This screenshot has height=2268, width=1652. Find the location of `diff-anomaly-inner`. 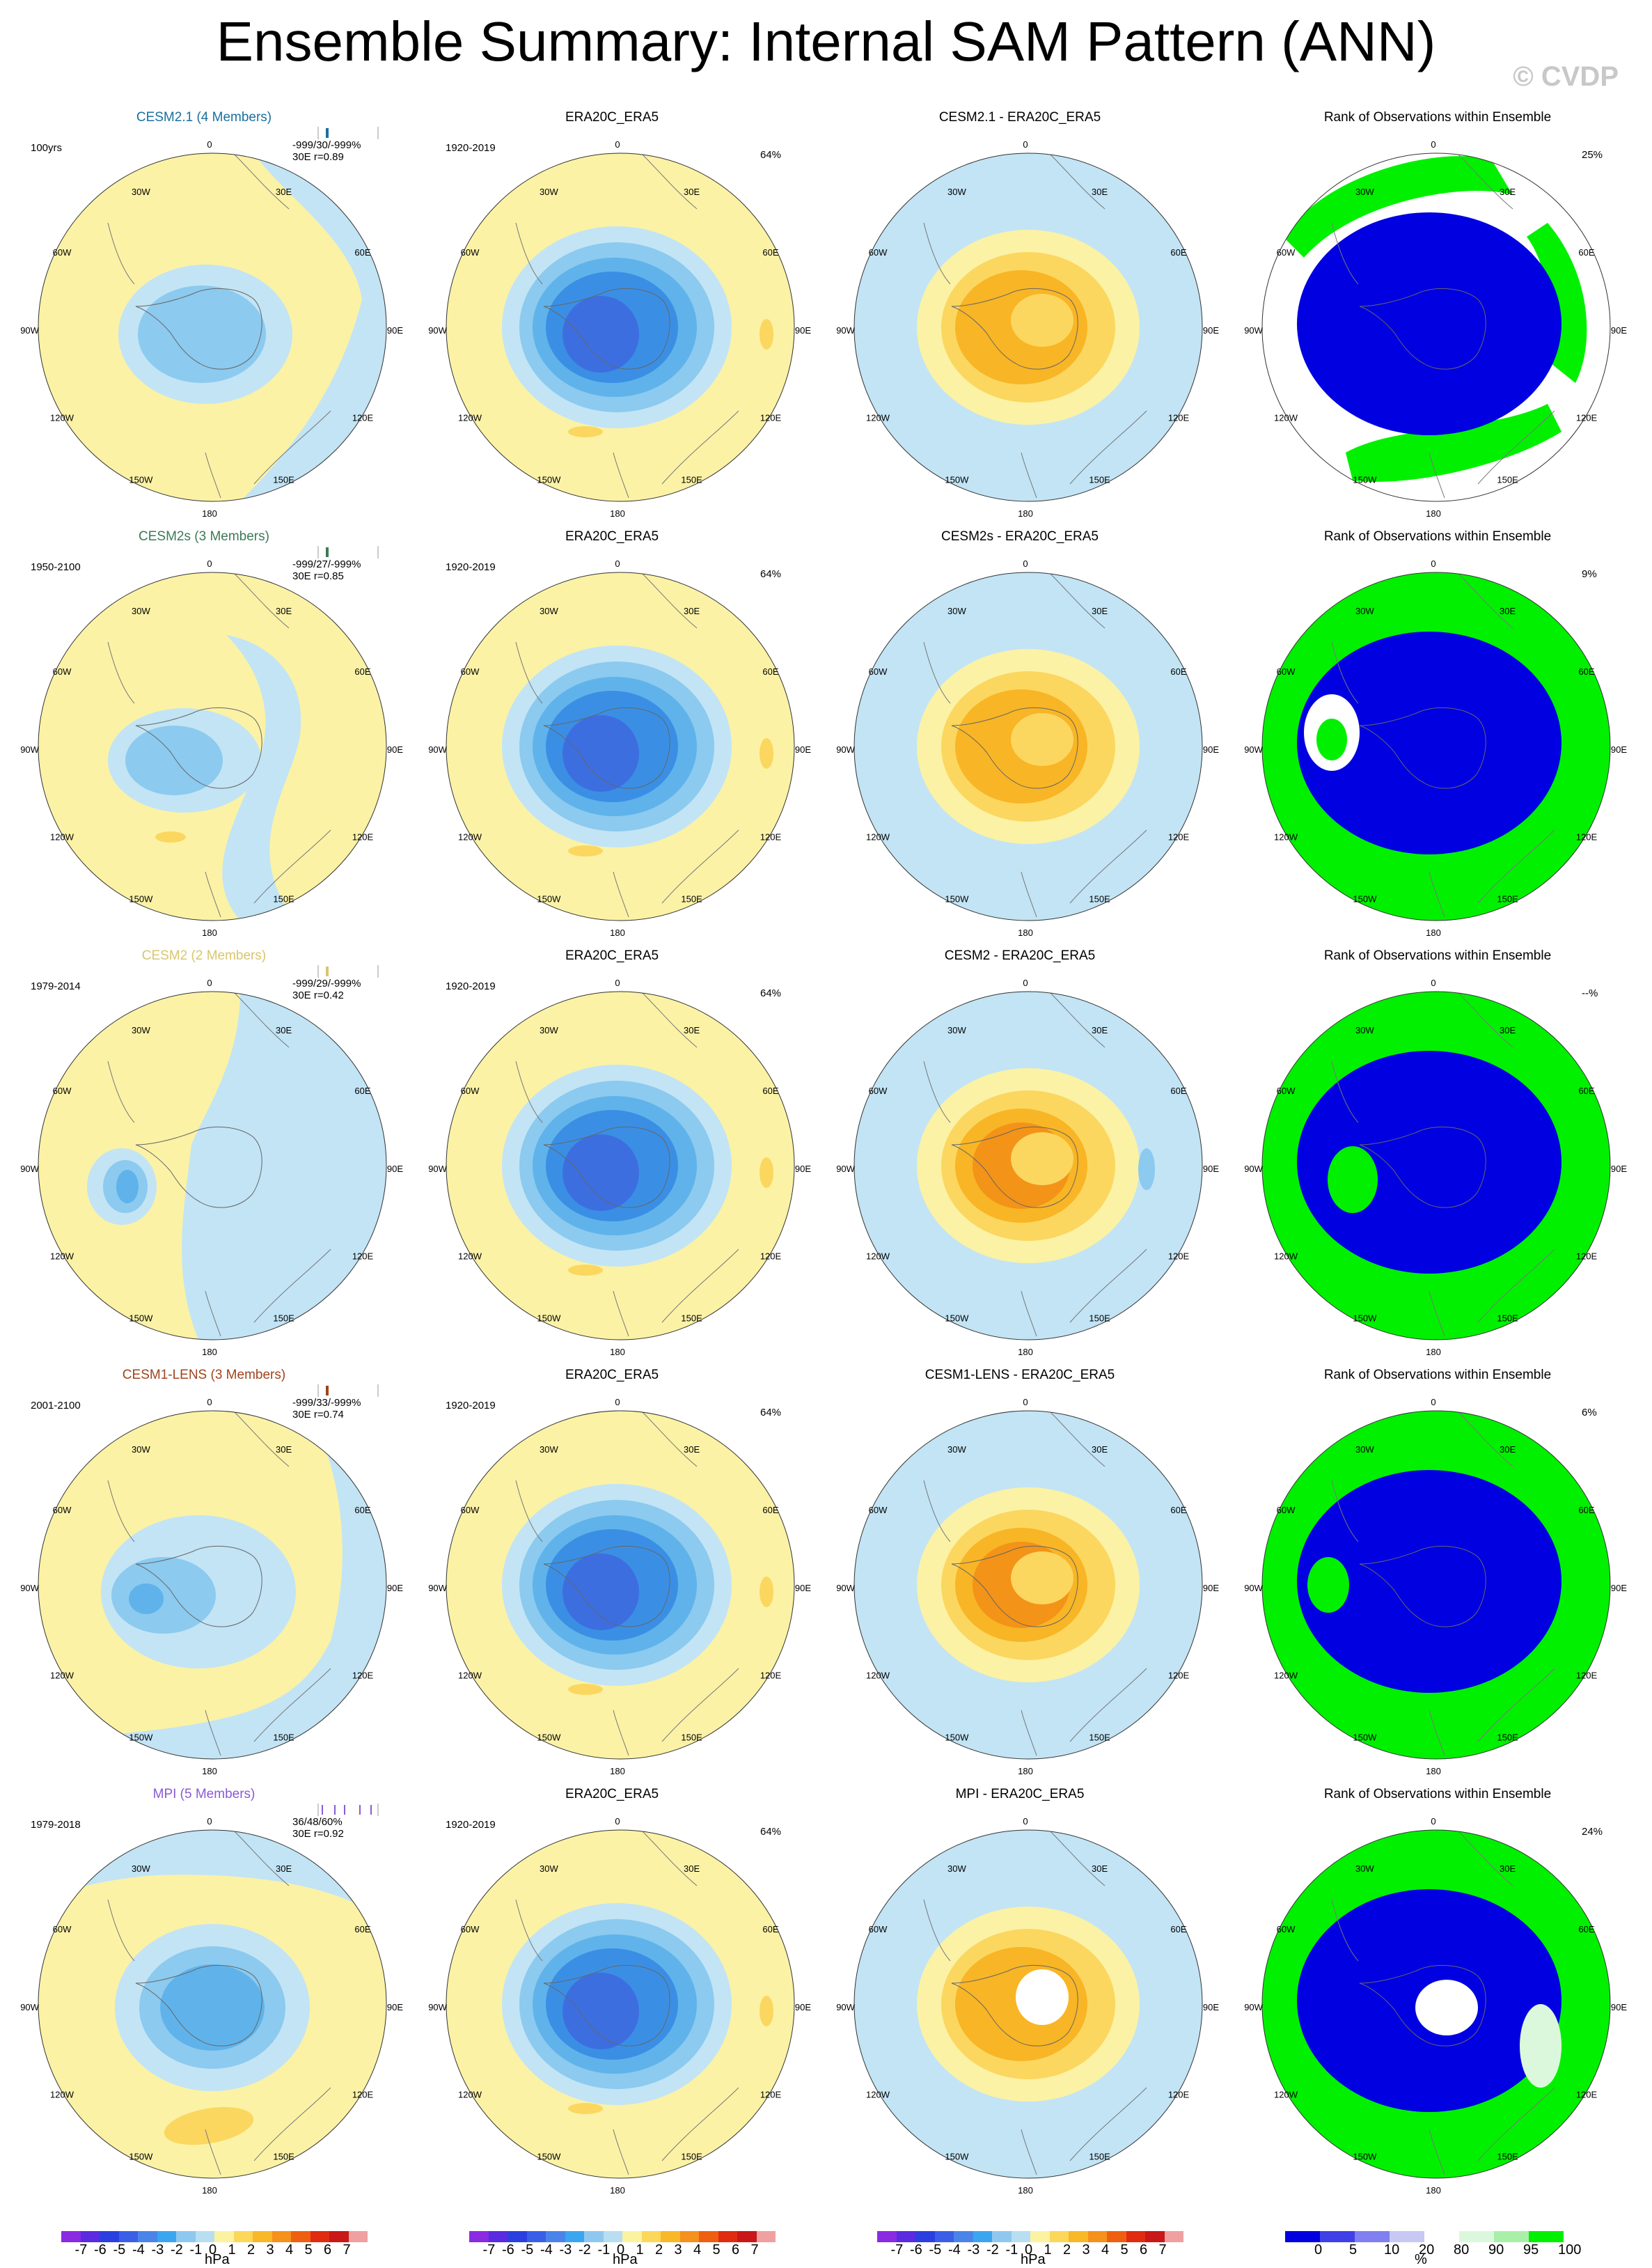

diff-anomaly-inner is located at coordinates (1042, 1158).